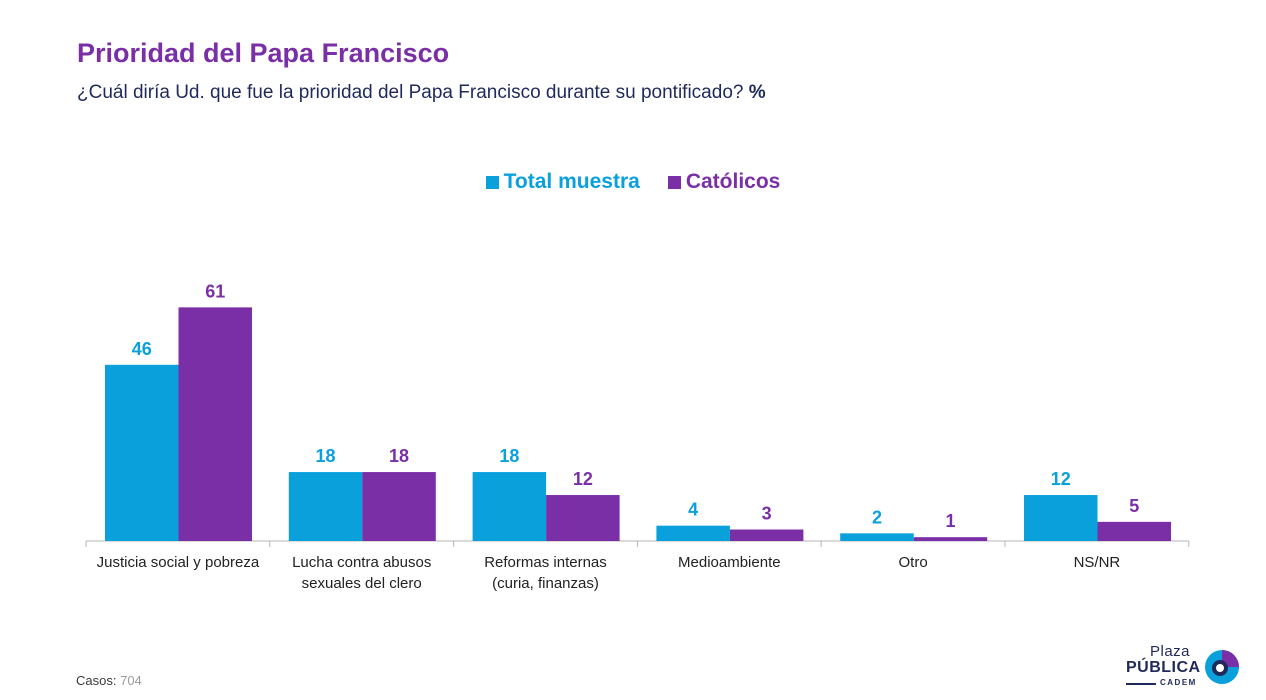  What do you see at coordinates (877, 517) in the screenshot?
I see `data-label: 2` at bounding box center [877, 517].